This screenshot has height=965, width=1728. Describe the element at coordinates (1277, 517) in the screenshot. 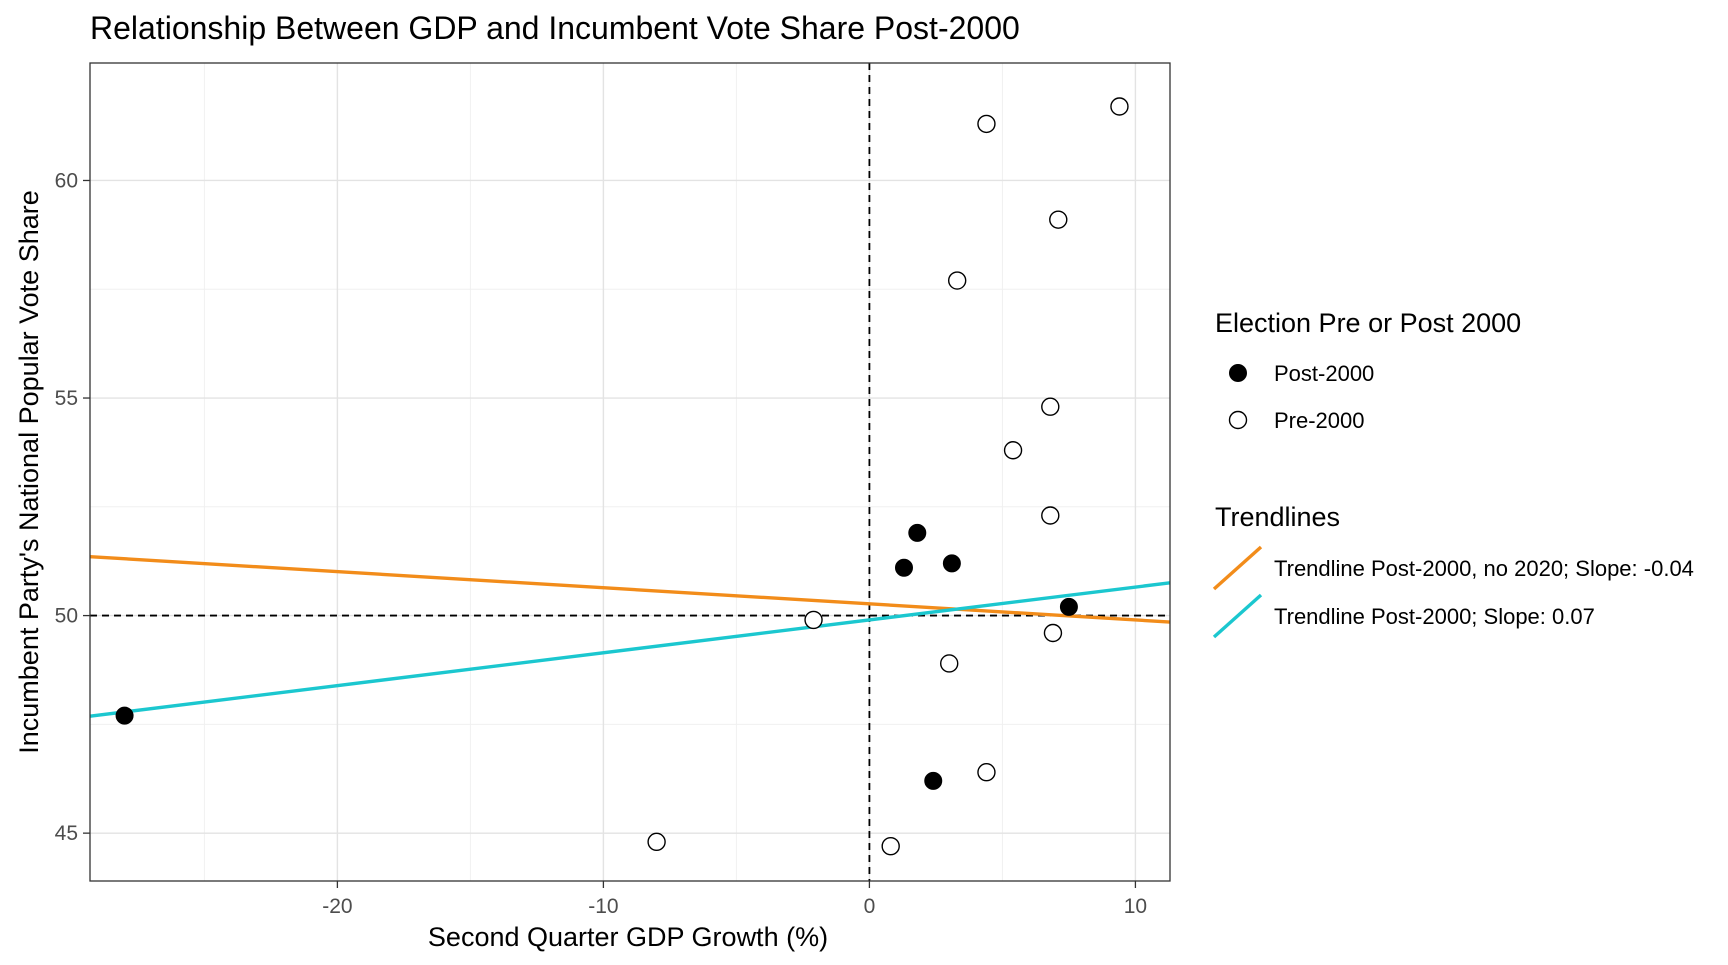

I see `legend-lines-title: Trendlines` at that location.